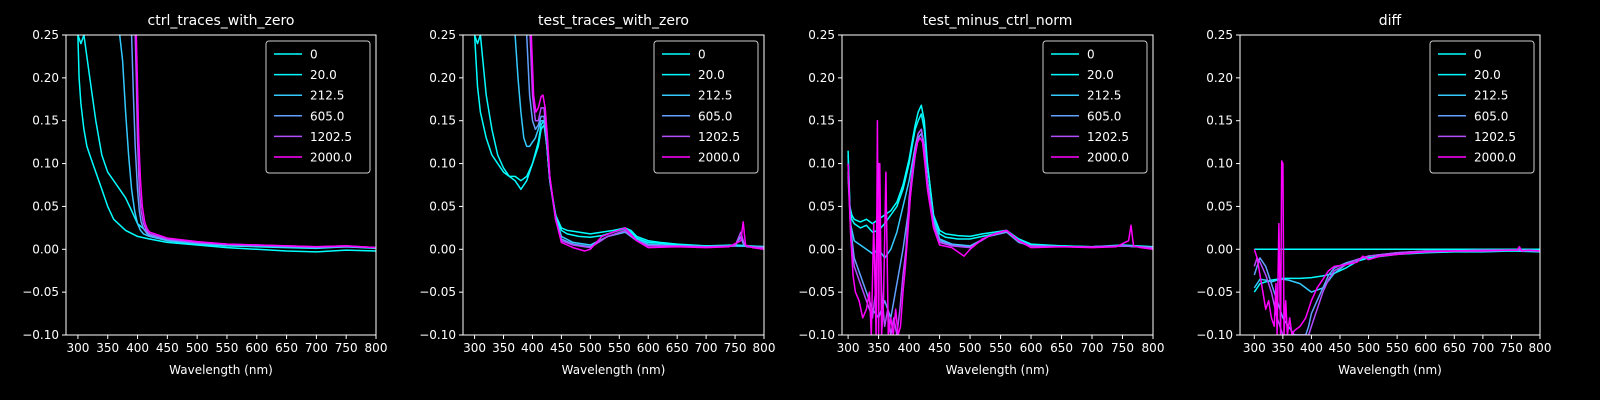 The width and height of the screenshot is (1600, 400). What do you see at coordinates (613, 21) in the screenshot?
I see `chart-title: test_traces_with_zero` at bounding box center [613, 21].